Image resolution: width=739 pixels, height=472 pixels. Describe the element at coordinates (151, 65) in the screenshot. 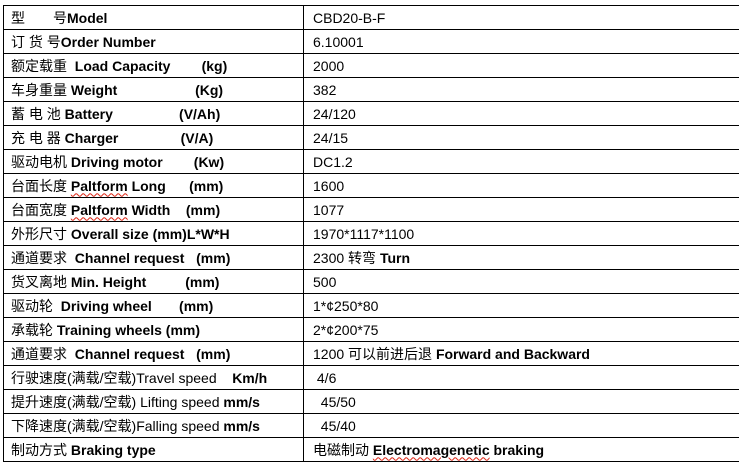

I see `bold-text: Load Capacity (kg)` at that location.